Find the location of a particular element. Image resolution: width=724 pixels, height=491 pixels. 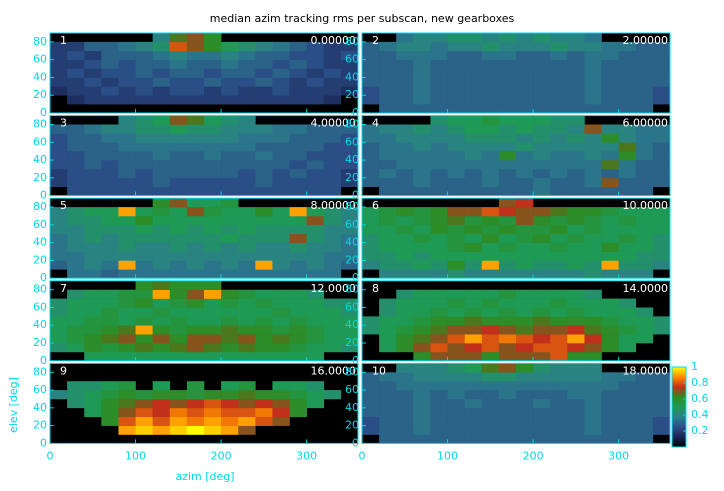

y-tick-label: 40 is located at coordinates (40, 324).